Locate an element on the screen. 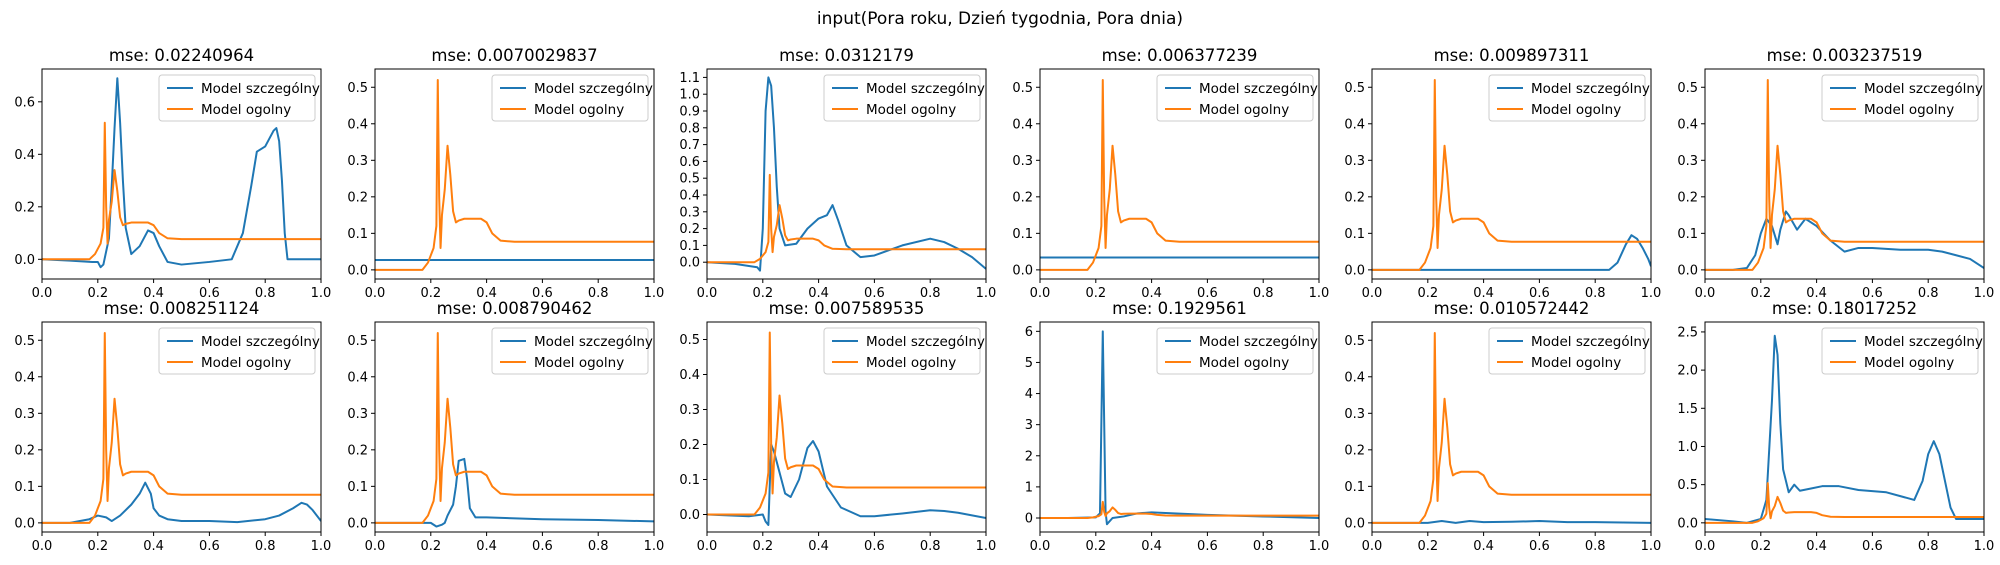 This screenshot has width=2000, height=565. subplot-title: mse: 0.009897311 is located at coordinates (1512, 55).